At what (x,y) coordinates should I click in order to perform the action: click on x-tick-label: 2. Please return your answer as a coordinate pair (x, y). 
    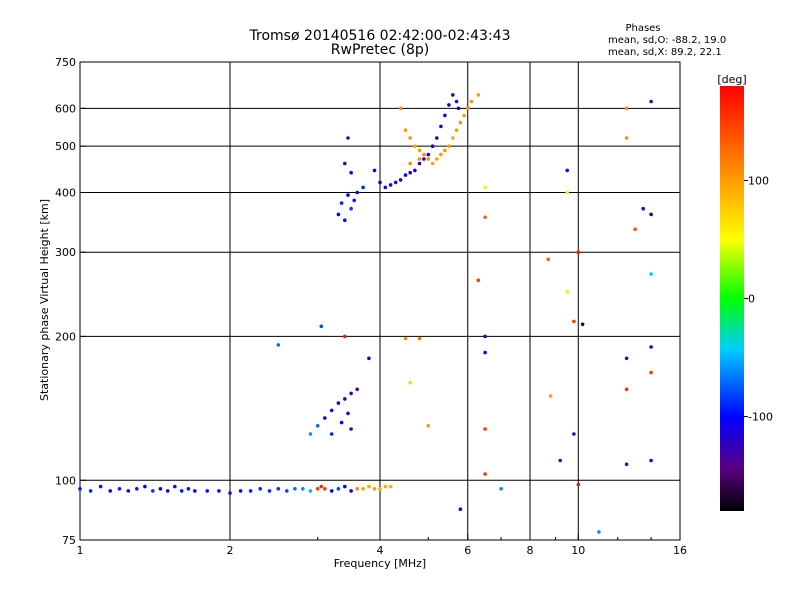
    Looking at the image, I should click on (230, 550).